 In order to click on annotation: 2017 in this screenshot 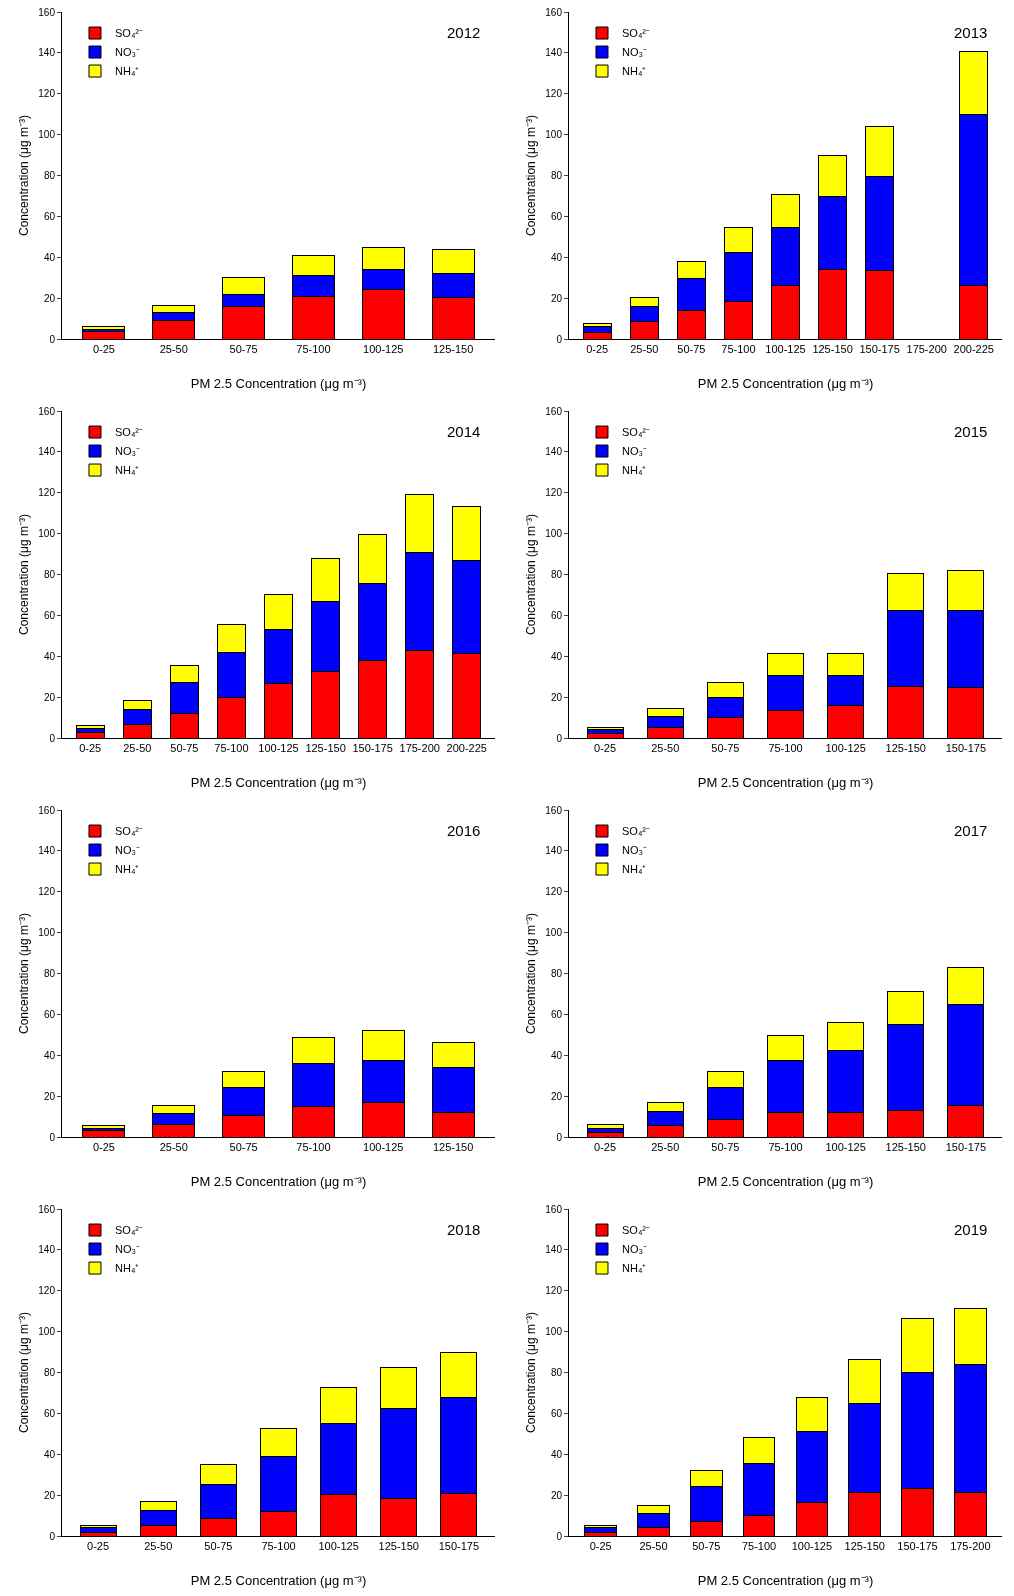, I will do `click(971, 830)`.